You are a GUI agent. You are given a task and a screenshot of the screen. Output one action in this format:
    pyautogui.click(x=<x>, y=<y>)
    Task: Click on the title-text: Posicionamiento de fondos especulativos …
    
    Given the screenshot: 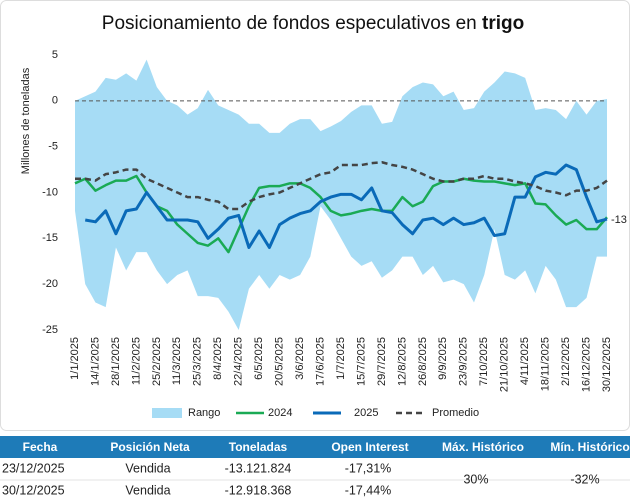 What is the action you would take?
    pyautogui.click(x=289, y=23)
    